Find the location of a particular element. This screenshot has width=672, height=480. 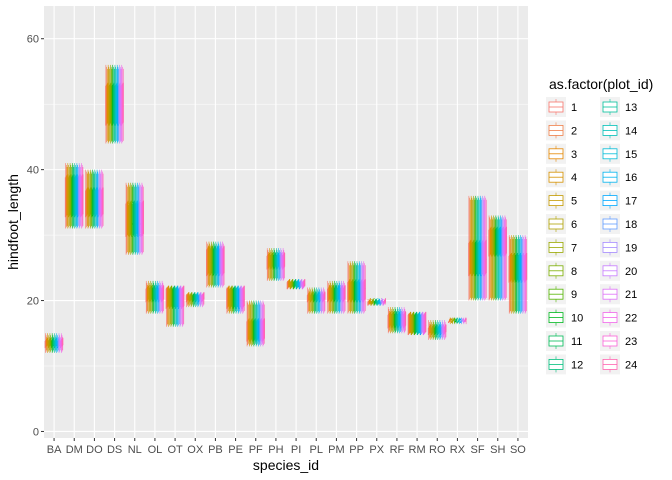

legend-label: 22 is located at coordinates (631, 319).